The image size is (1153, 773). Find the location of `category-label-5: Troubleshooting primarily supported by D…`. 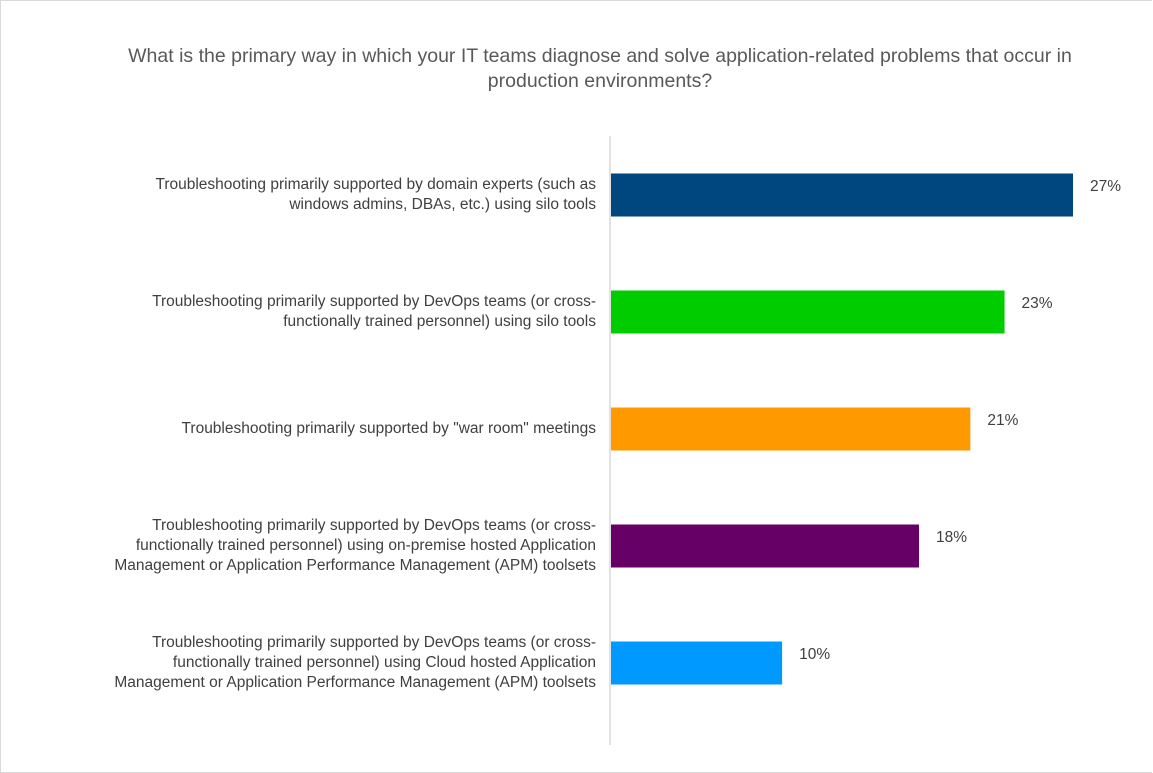

category-label-5: Troubleshooting primarily supported by D… is located at coordinates (355, 662).